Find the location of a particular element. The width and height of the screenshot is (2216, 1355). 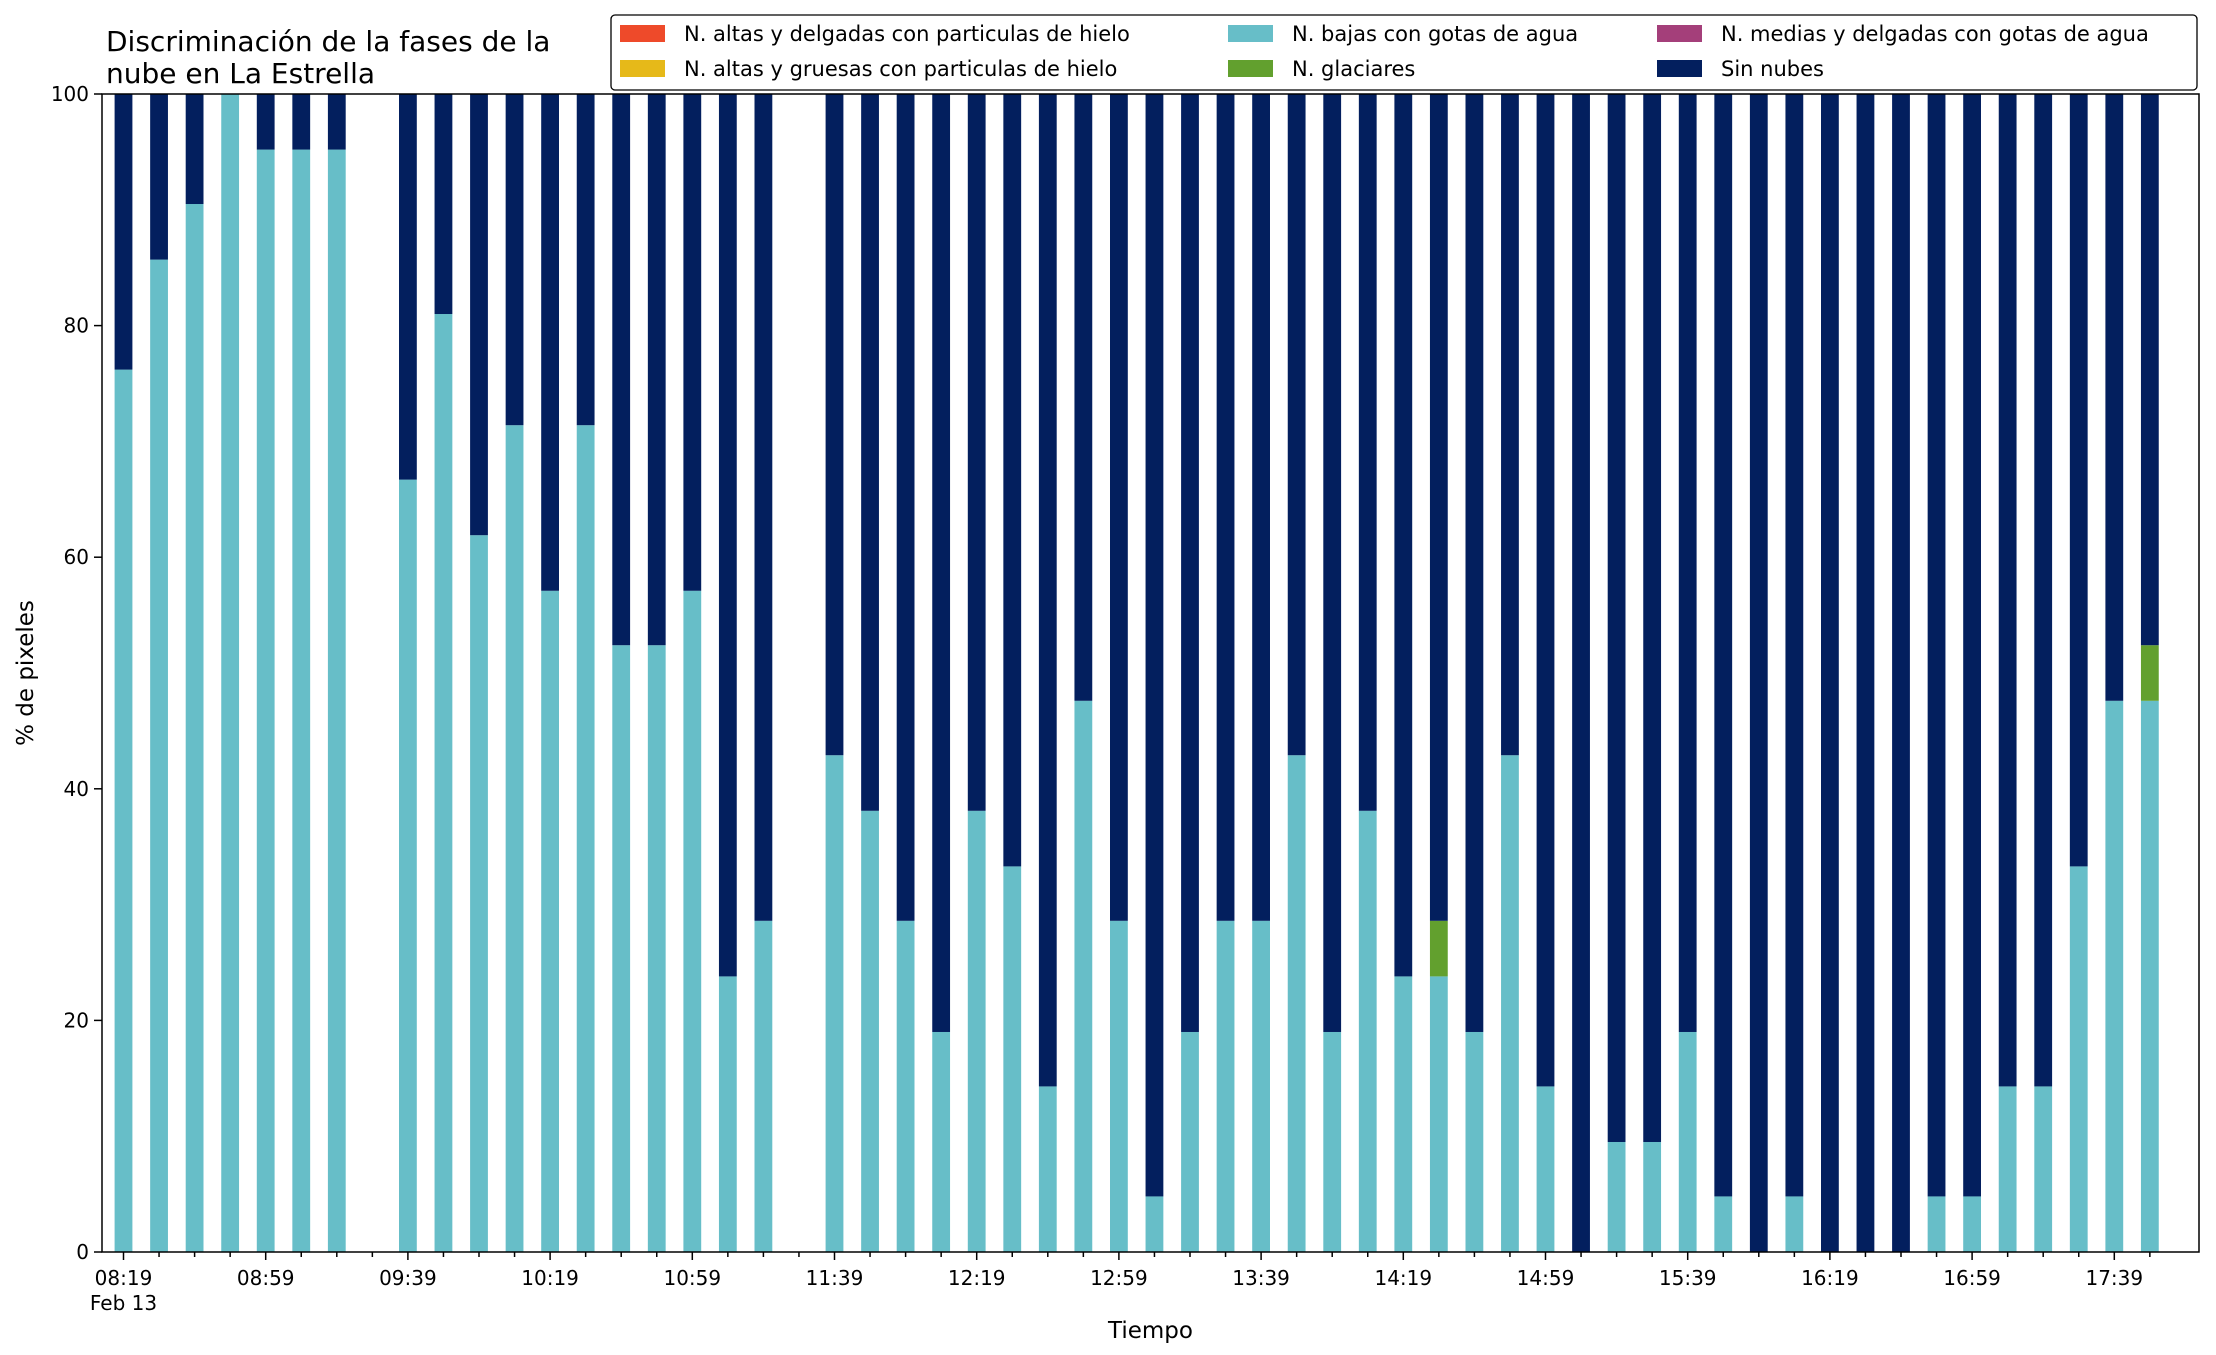

legend-label: N. glaciares is located at coordinates (1353, 69).